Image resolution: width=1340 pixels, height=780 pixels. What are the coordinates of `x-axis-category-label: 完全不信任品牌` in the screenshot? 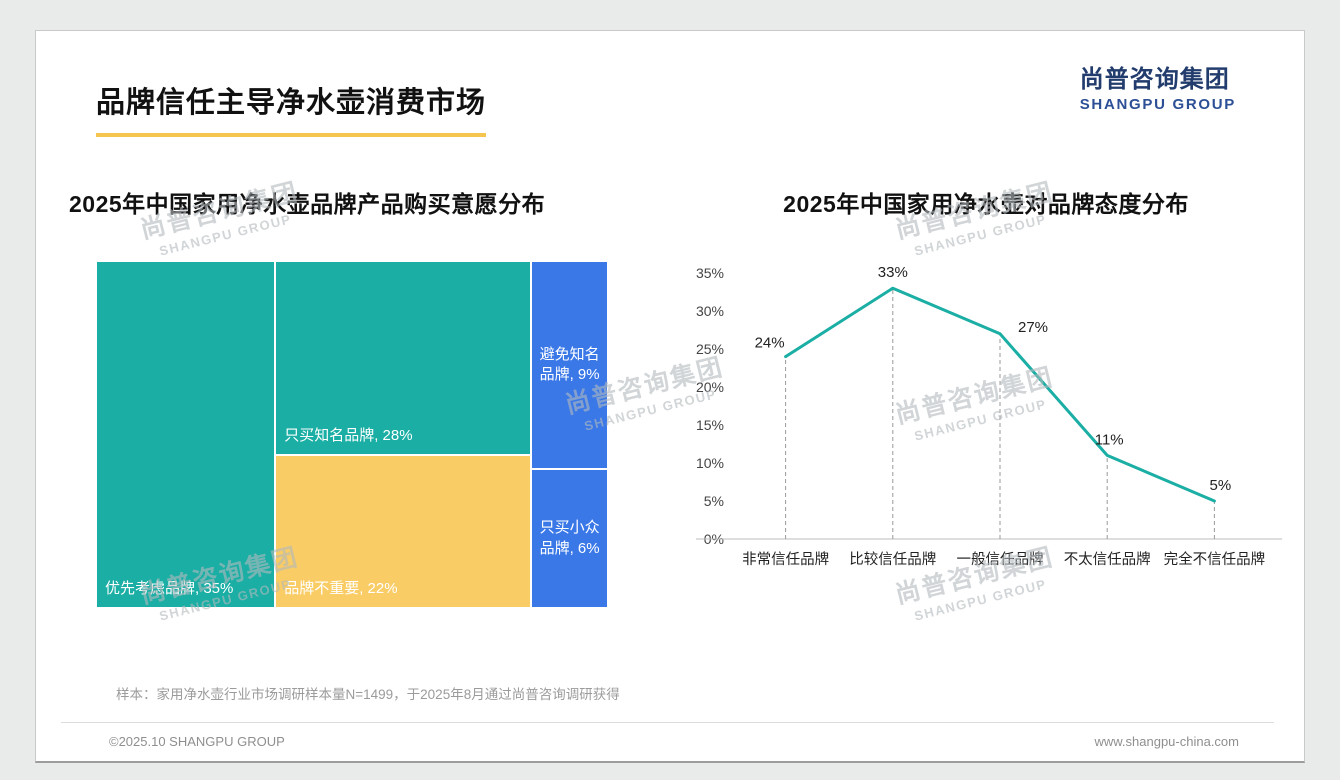 It's located at (1215, 559).